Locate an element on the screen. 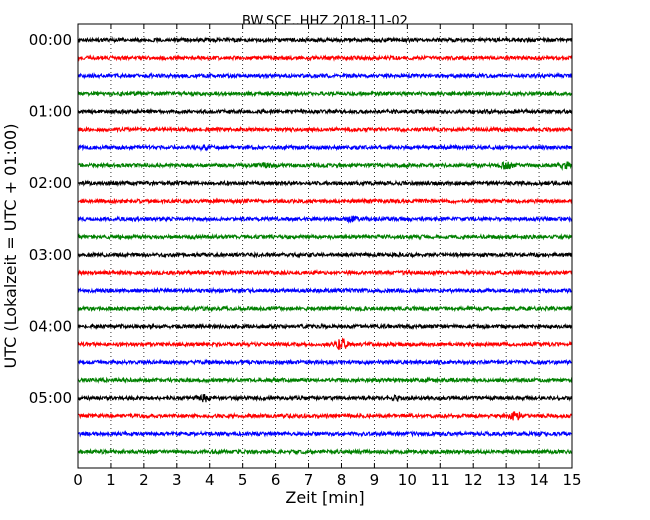 The height and width of the screenshot is (520, 650). x-tick-label: 10 is located at coordinates (407, 480).